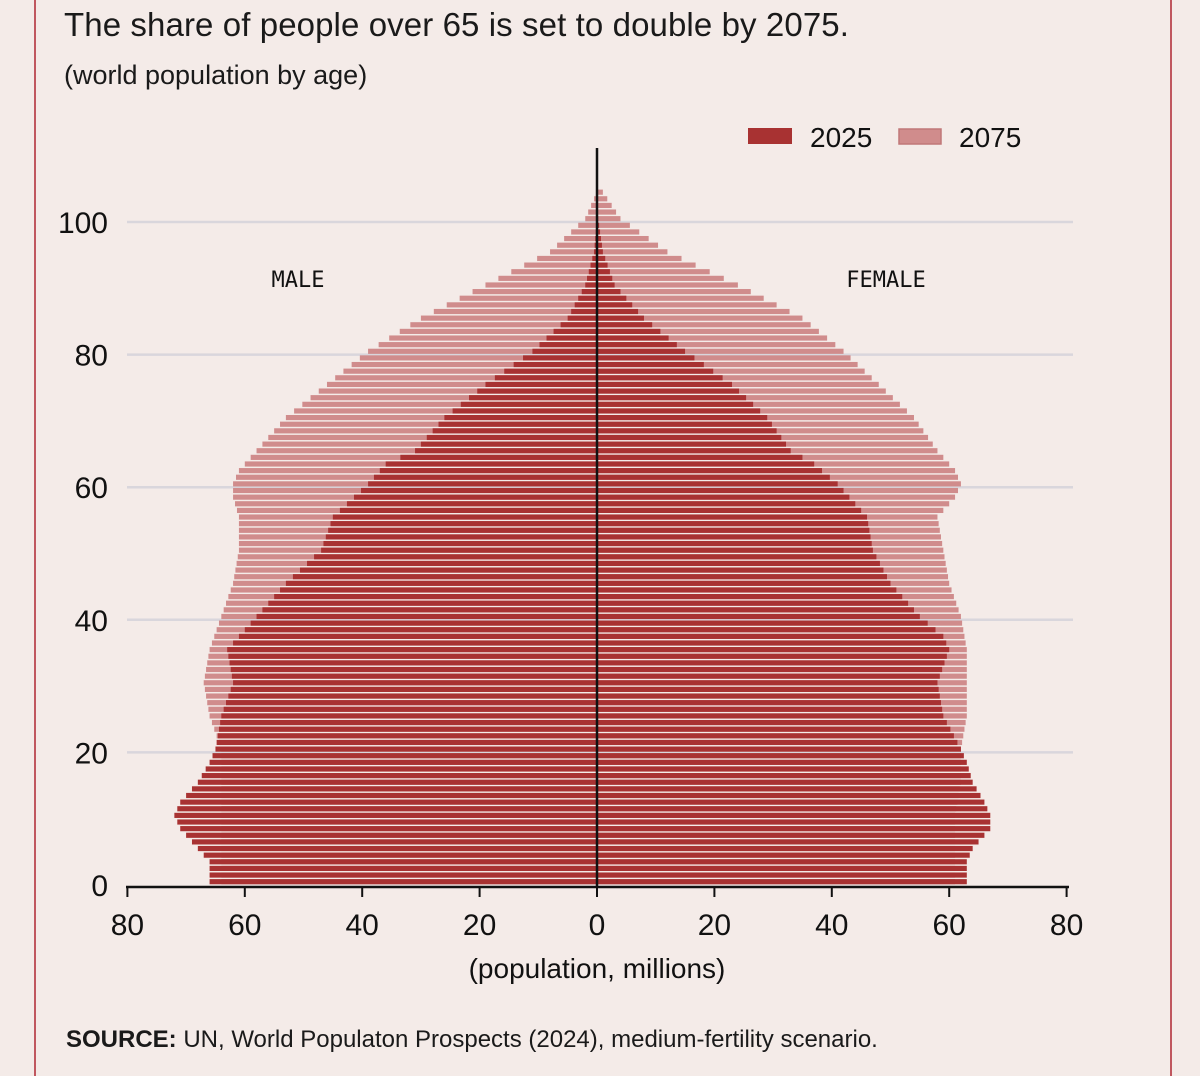 This screenshot has height=1076, width=1200. Describe the element at coordinates (831, 925) in the screenshot. I see `x-tick-label-6: 40` at that location.